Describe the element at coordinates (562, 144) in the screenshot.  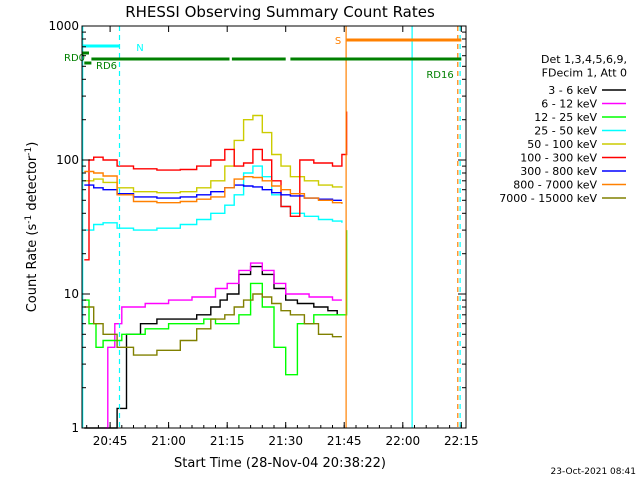
I see `legend-label-4: 50 - 100 keV` at that location.